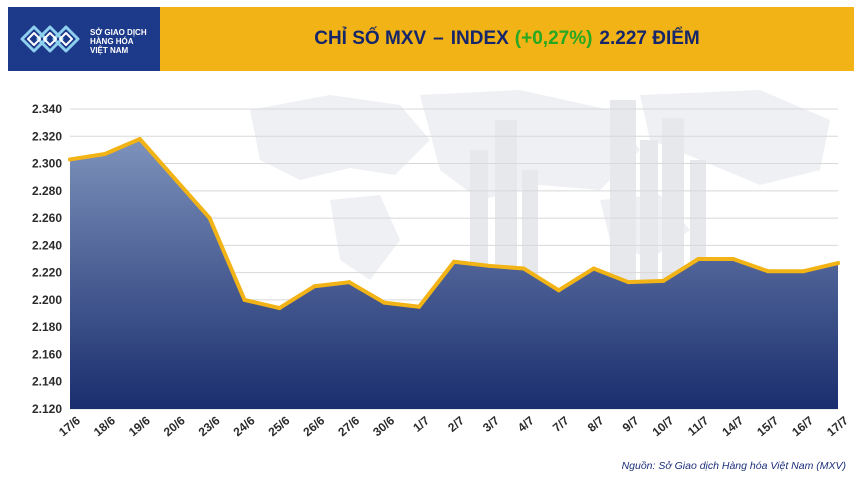 The height and width of the screenshot is (480, 854). I want to click on x-tick-label: 20/6, so click(174, 426).